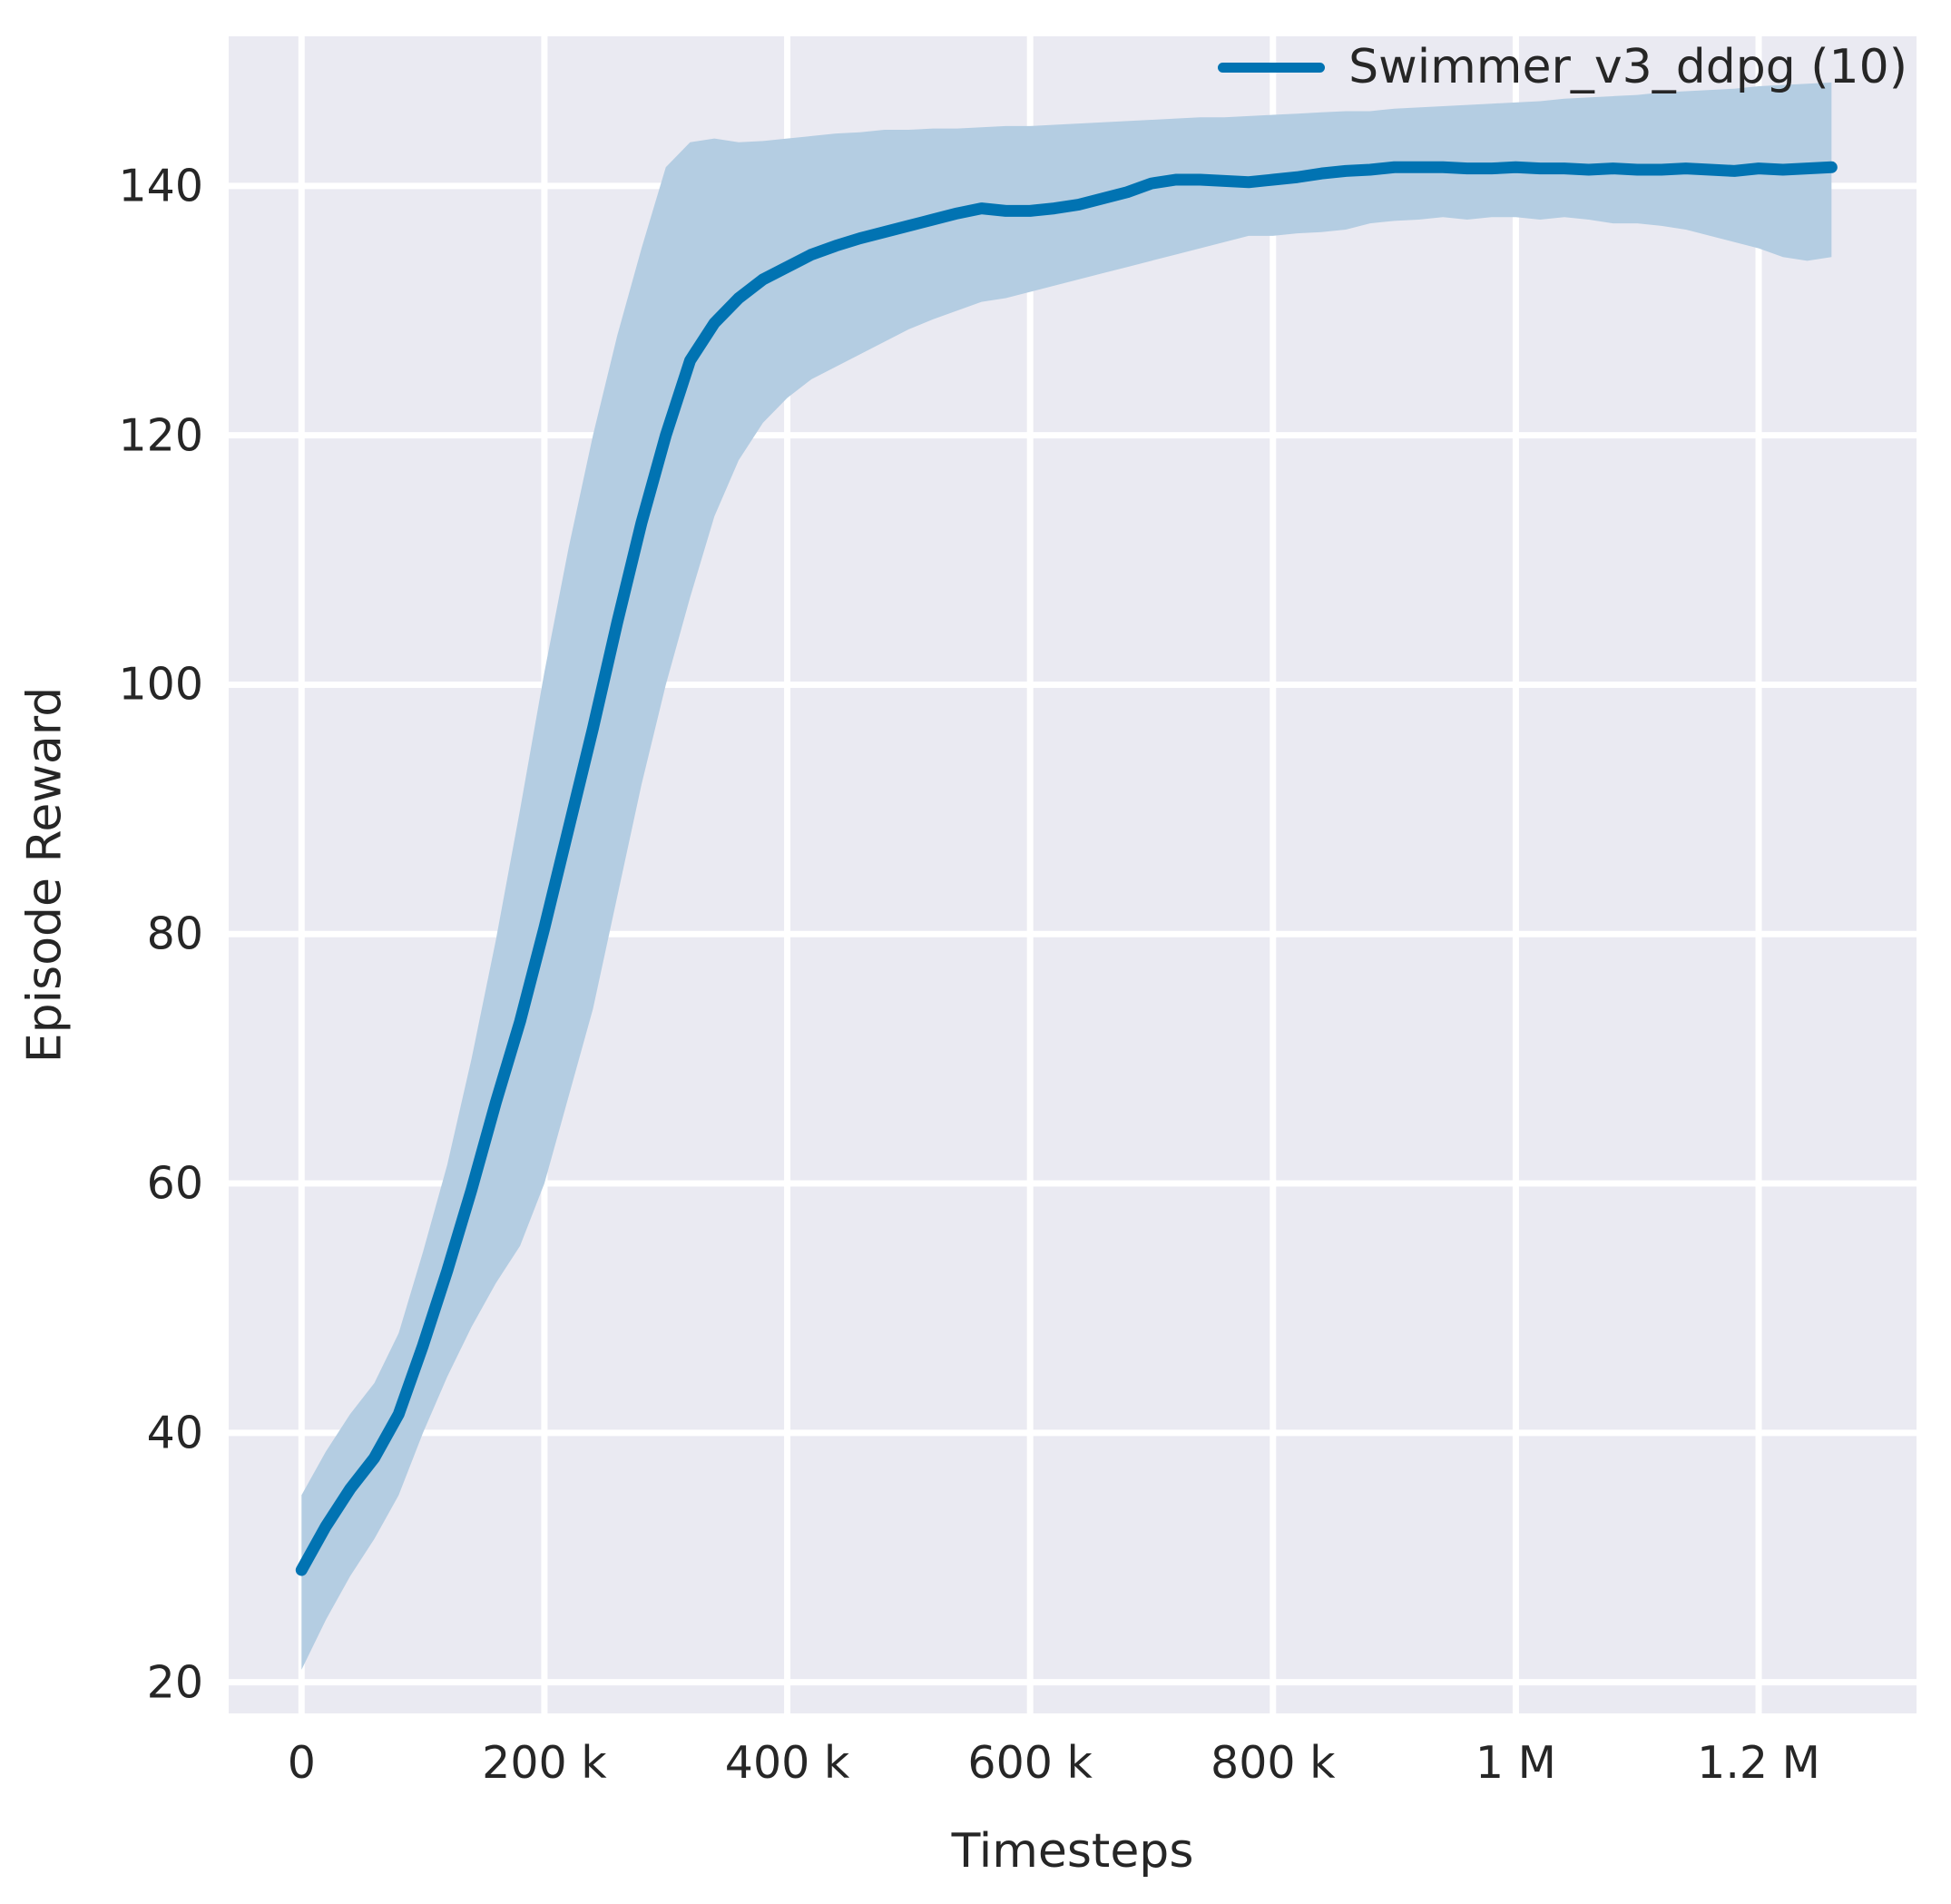 This screenshot has height=1904, width=1951. I want to click on y-tick-label: 40, so click(175, 1433).